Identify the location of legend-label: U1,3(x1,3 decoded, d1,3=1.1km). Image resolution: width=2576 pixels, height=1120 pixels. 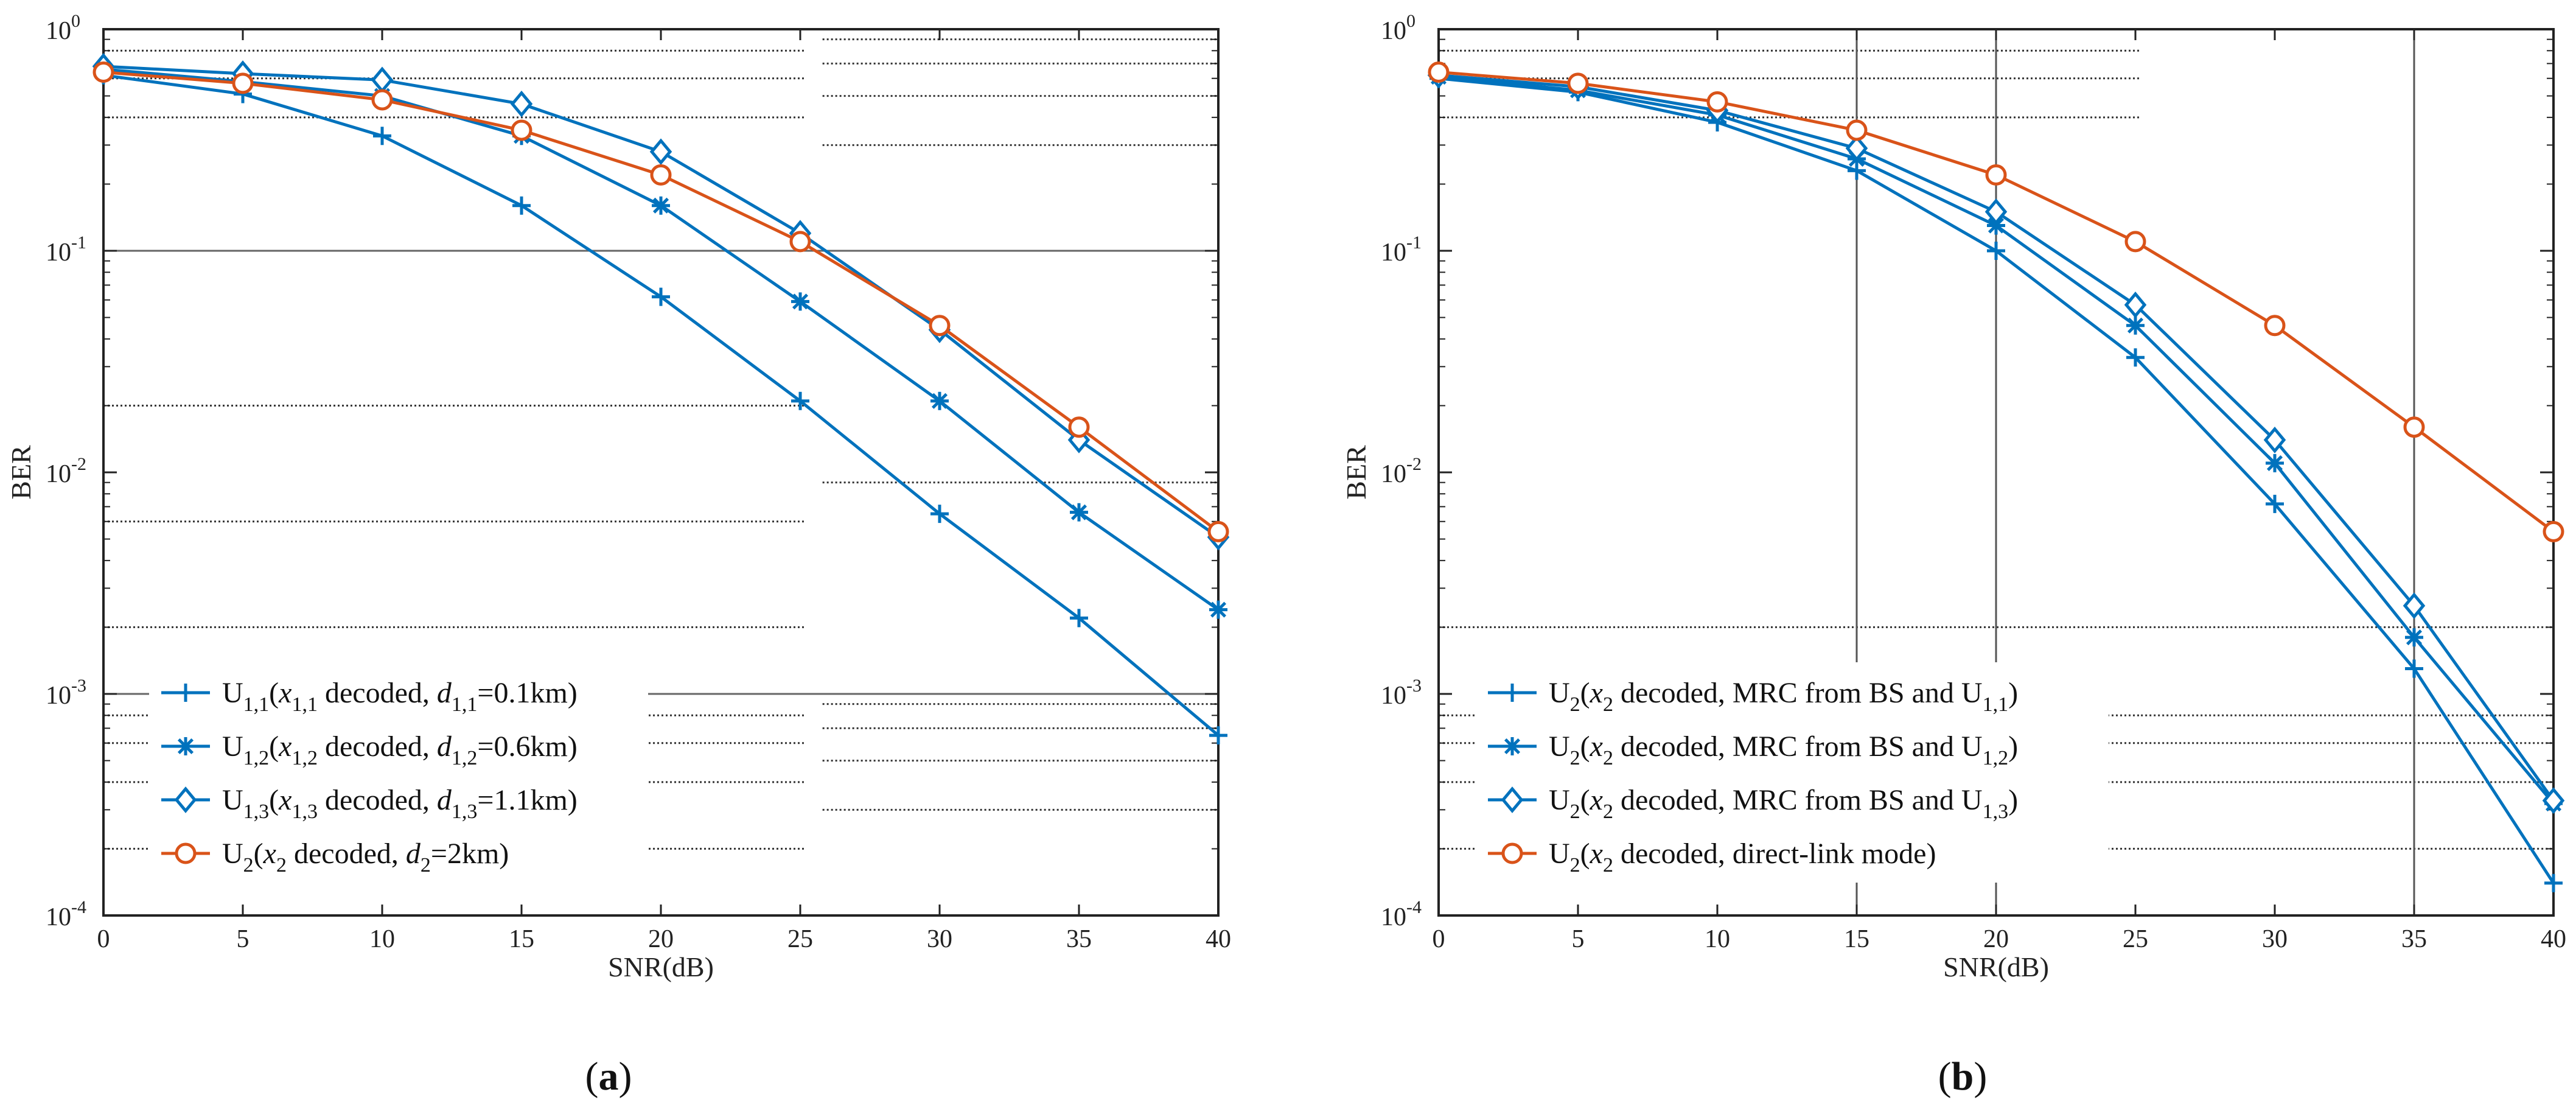
(400, 803).